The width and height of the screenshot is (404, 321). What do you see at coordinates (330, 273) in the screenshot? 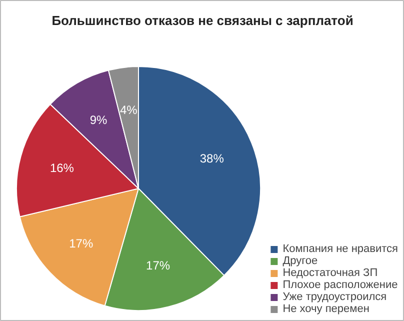
I see `legend-label: Недостаточная ЗП` at bounding box center [330, 273].